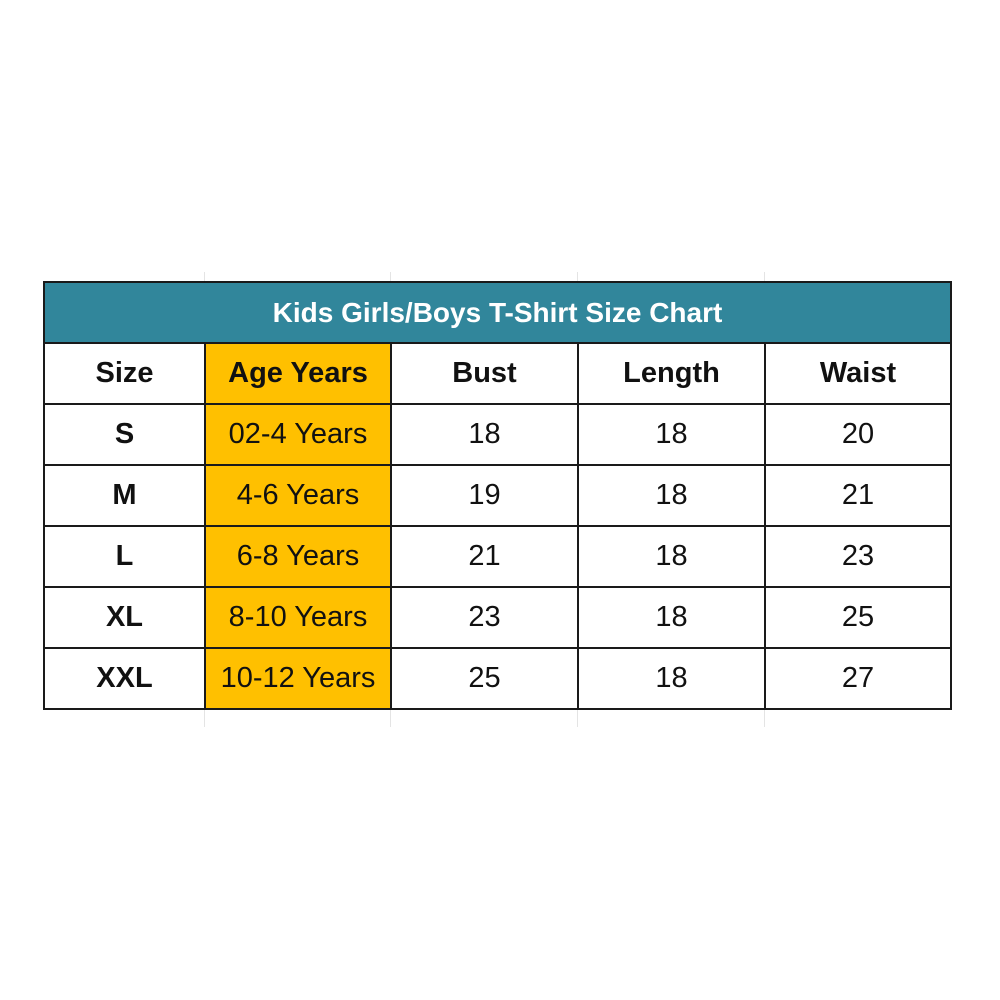 This screenshot has height=1000, width=1000. Describe the element at coordinates (484, 556) in the screenshot. I see `bust-cell: 21` at that location.